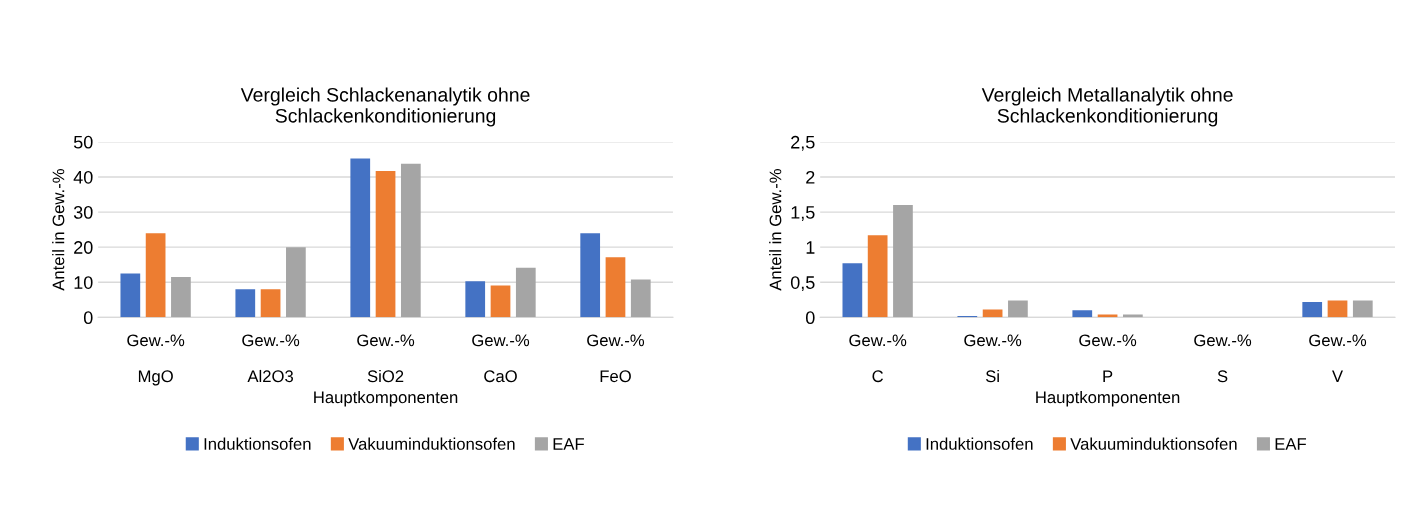  I want to click on category-label: Gew.-% Al2O3, so click(271, 358).